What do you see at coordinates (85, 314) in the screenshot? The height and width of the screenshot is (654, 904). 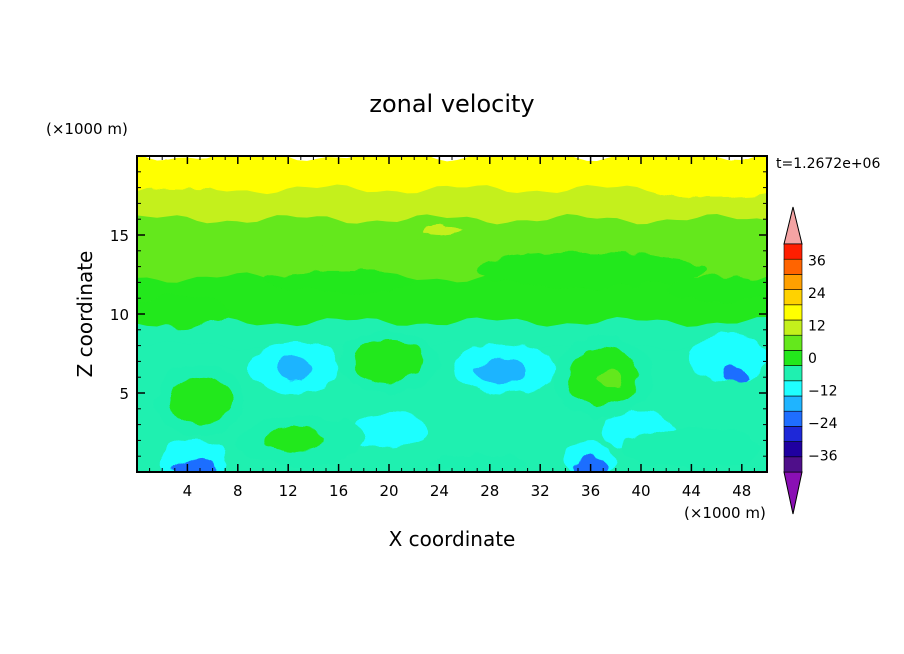 I see `y-axis-label: Z coordinate` at bounding box center [85, 314].